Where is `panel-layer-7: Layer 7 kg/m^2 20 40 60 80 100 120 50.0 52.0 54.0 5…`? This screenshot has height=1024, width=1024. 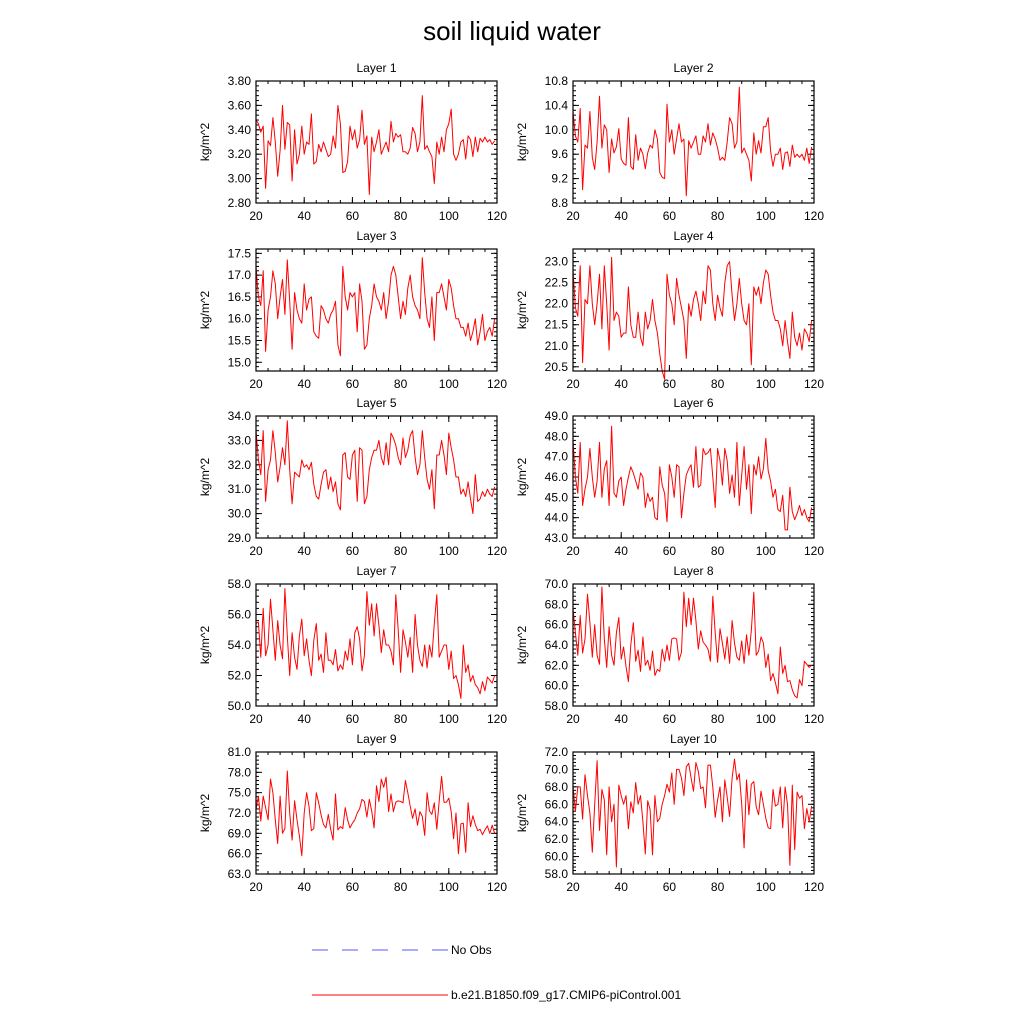
panel-layer-7: Layer 7 kg/m^2 20 40 60 80 100 120 50.0 52.0 54.0 5… is located at coordinates (352, 645).